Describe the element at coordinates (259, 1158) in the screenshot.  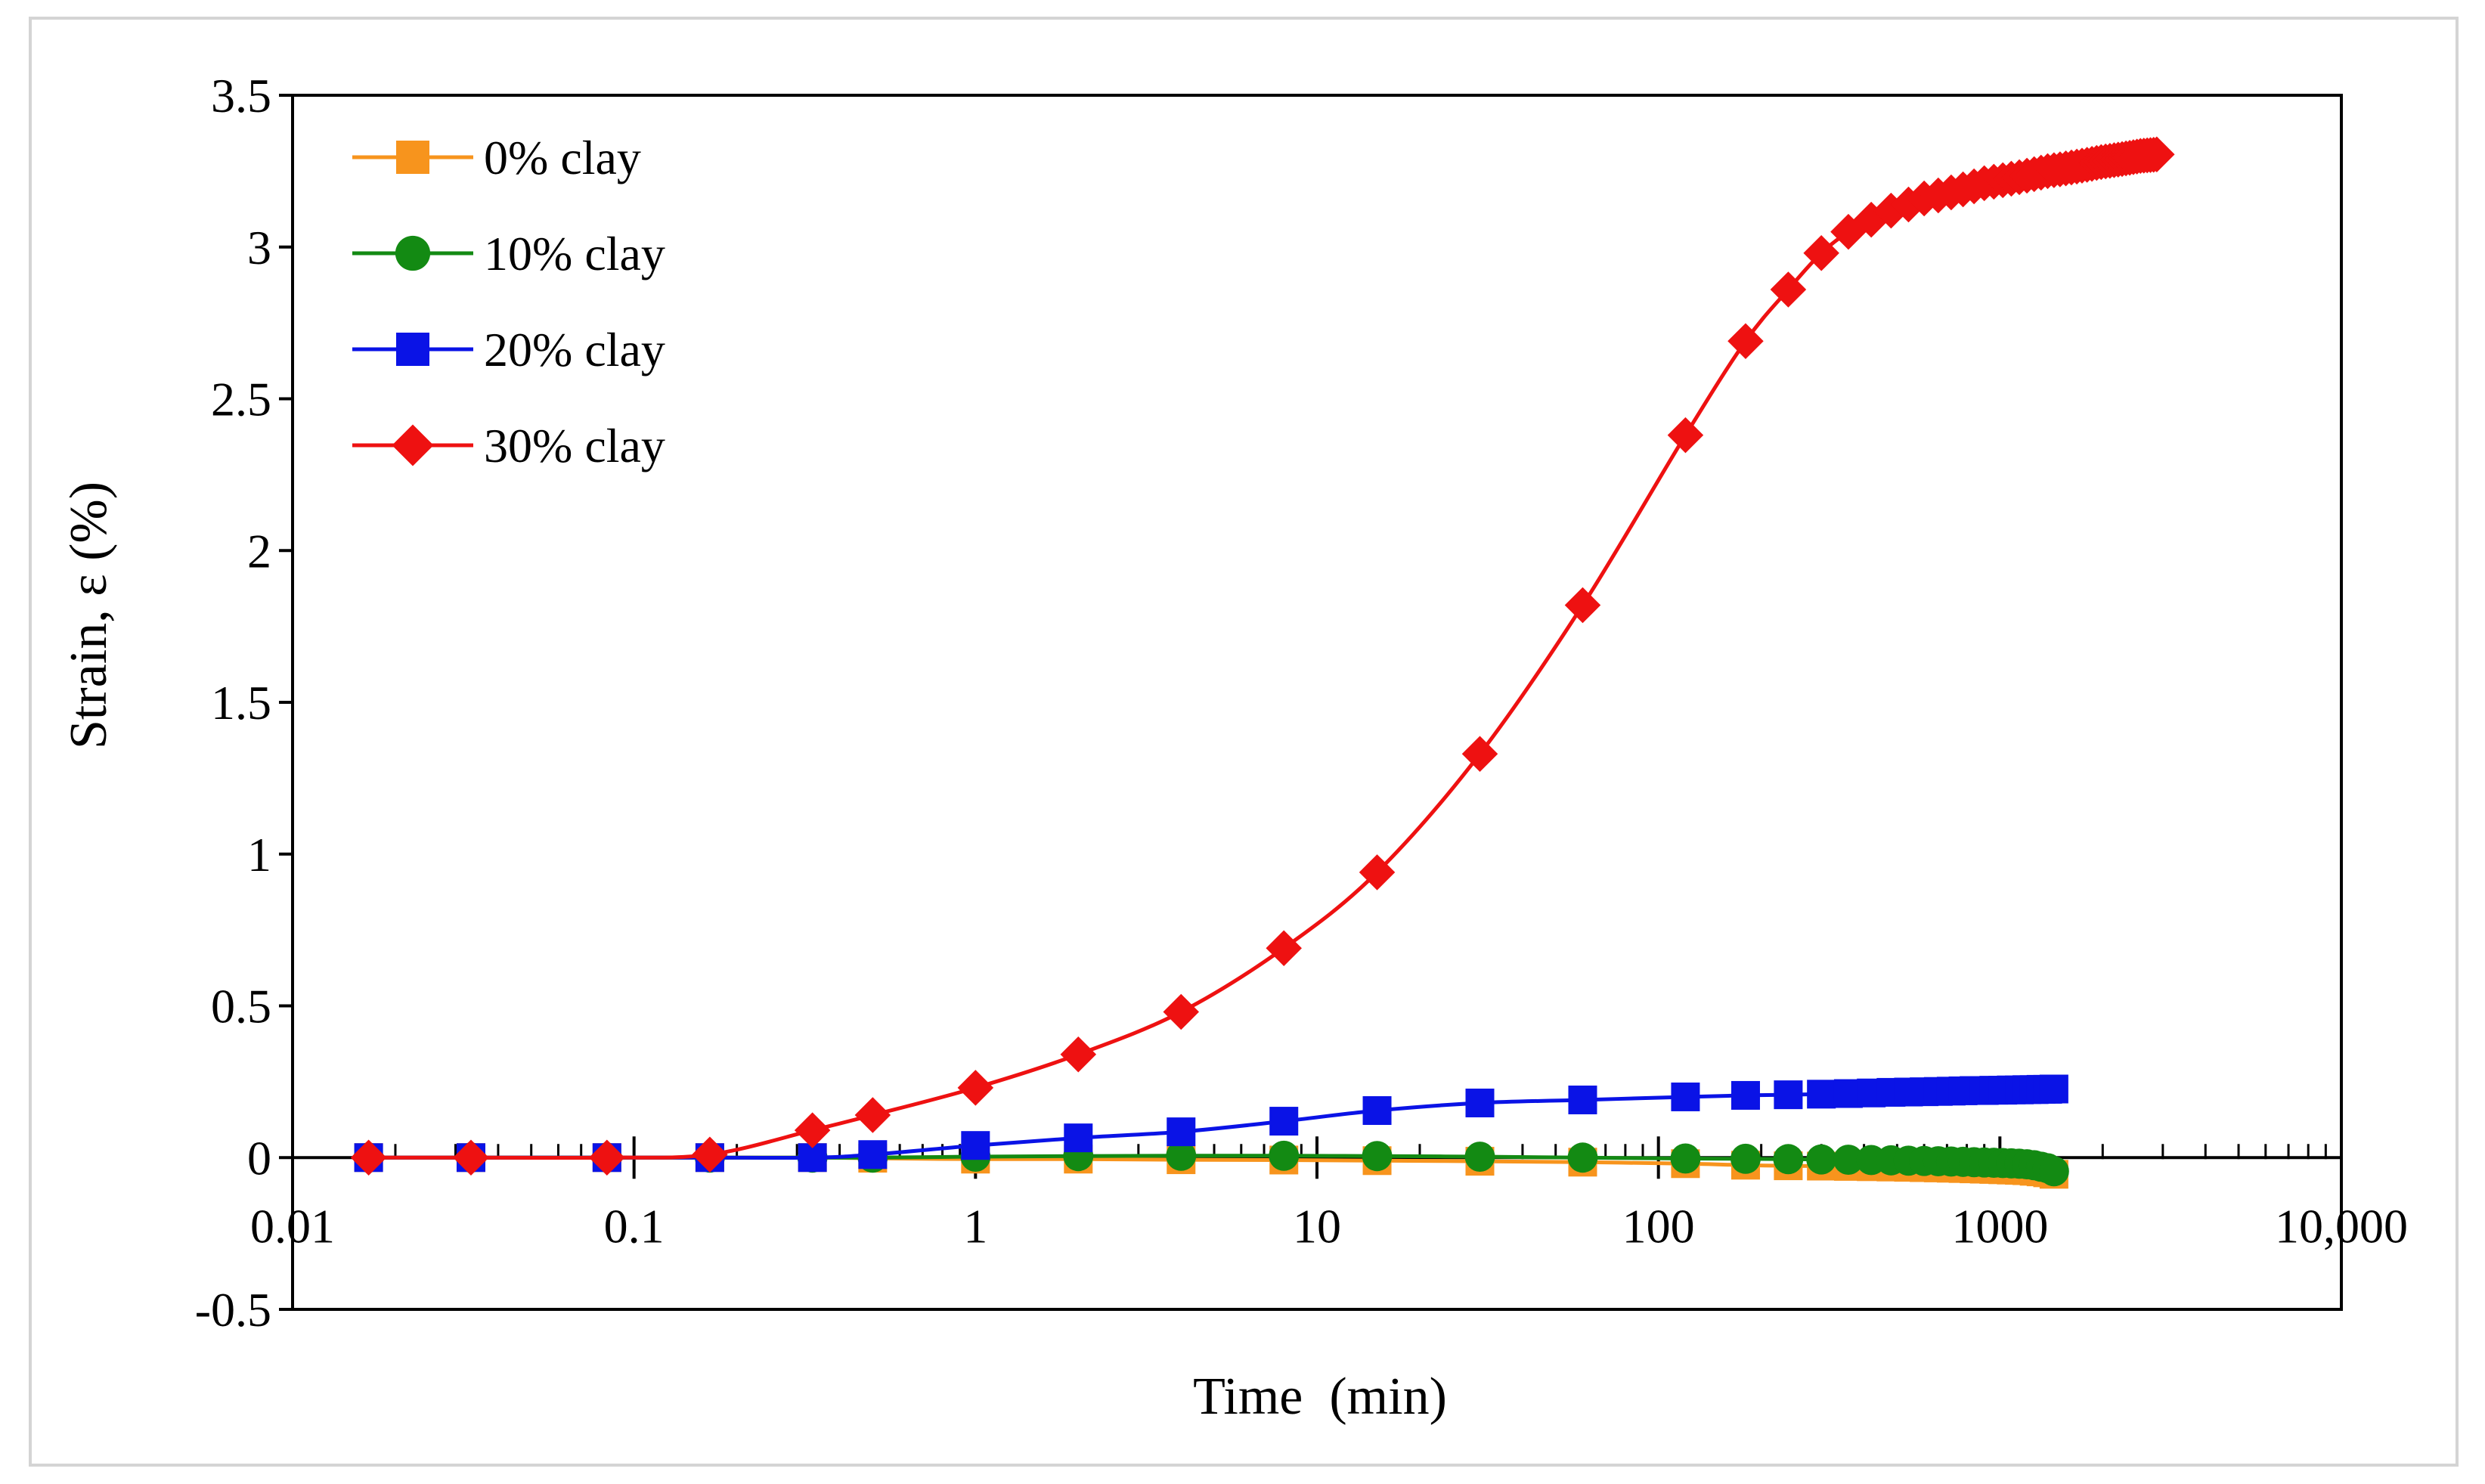
I see `y-tick-label: 0` at that location.